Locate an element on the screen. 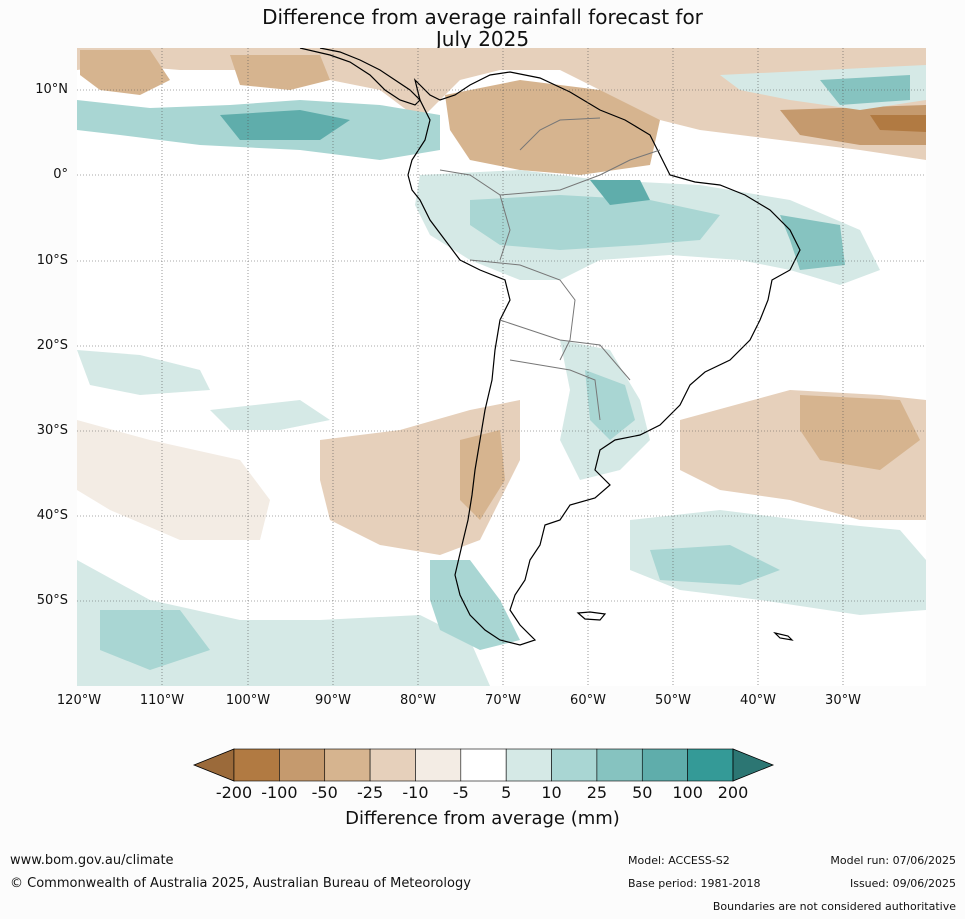 Image resolution: width=965 pixels, height=919 pixels. colorbar-tick-label: 25 is located at coordinates (597, 792).